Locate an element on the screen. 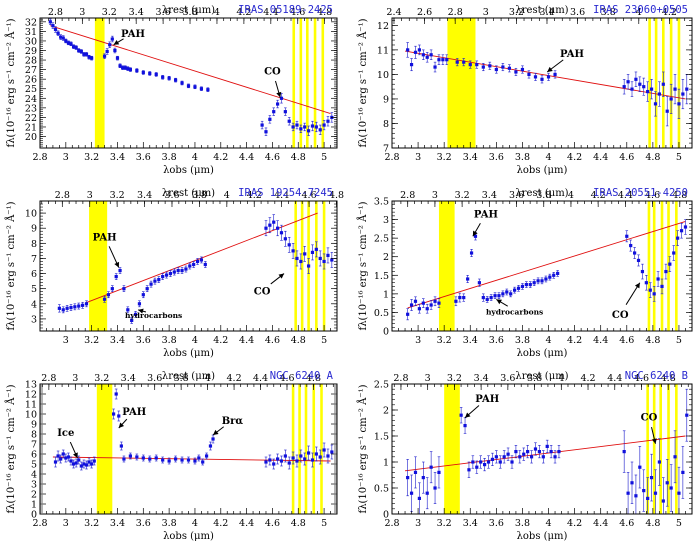 The height and width of the screenshot is (545, 699). y-tick-label: 1 is located at coordinates (34, 505).